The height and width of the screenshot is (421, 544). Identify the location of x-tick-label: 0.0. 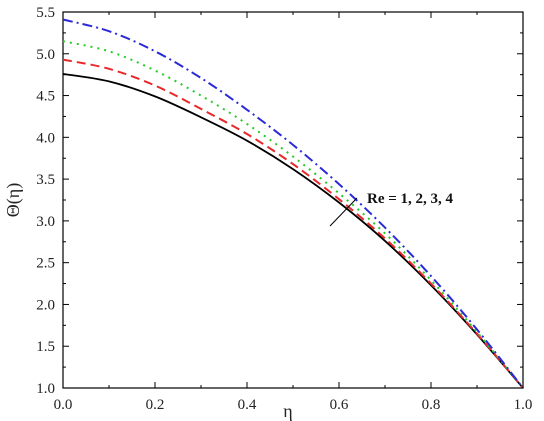
(63, 405).